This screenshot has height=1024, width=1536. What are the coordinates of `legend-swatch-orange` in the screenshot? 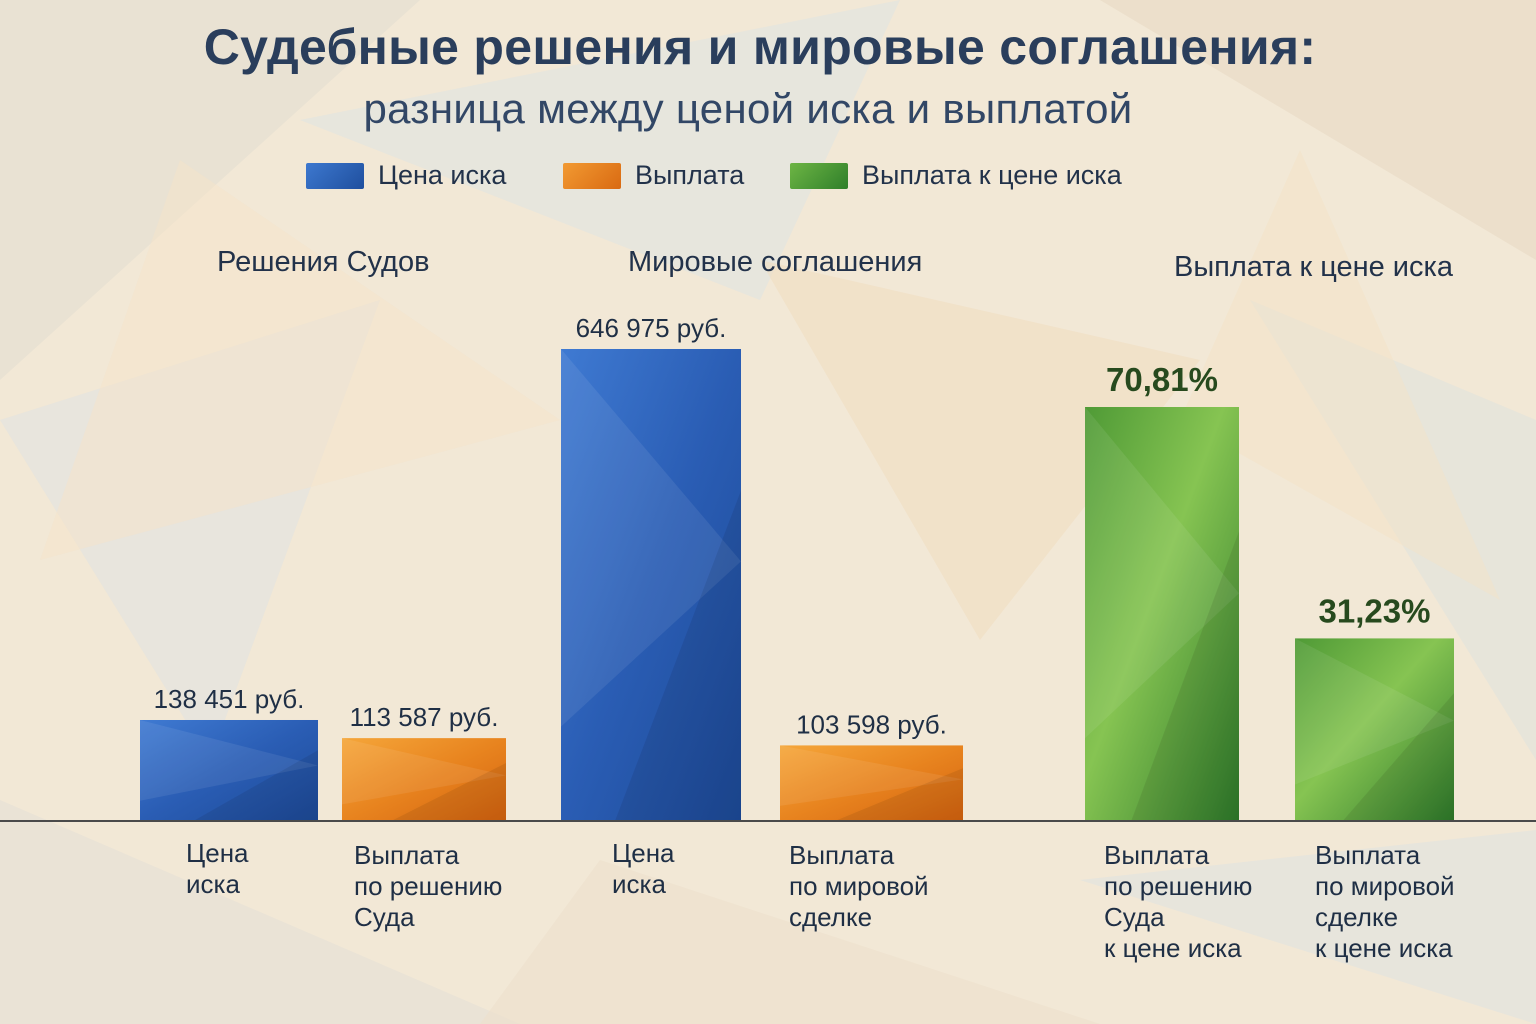 It's located at (592, 175).